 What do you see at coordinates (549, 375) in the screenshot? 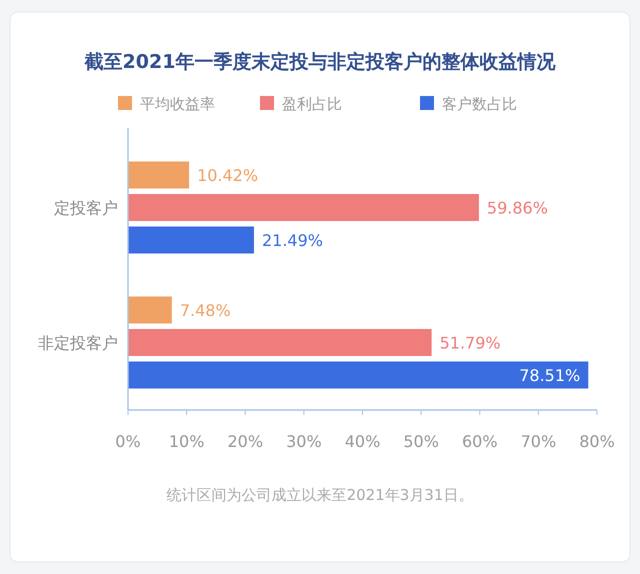
I see `data-label: 78.51%` at bounding box center [549, 375].